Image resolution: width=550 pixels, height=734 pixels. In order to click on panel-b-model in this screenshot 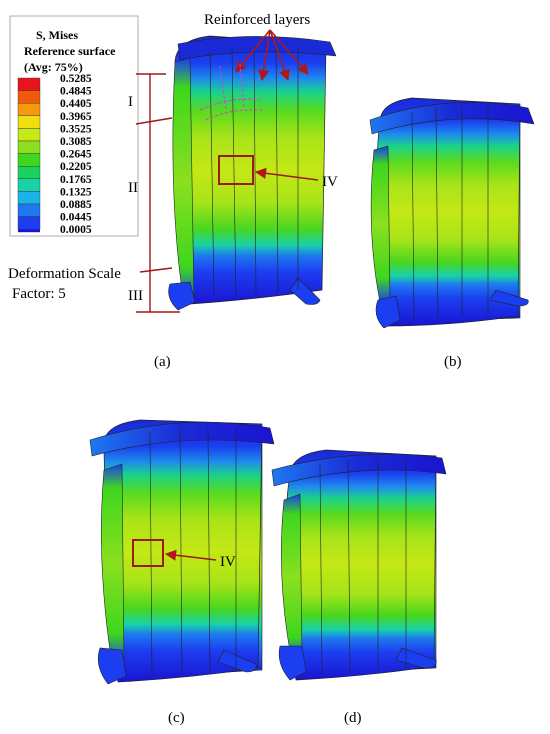, I will do `click(452, 213)`.